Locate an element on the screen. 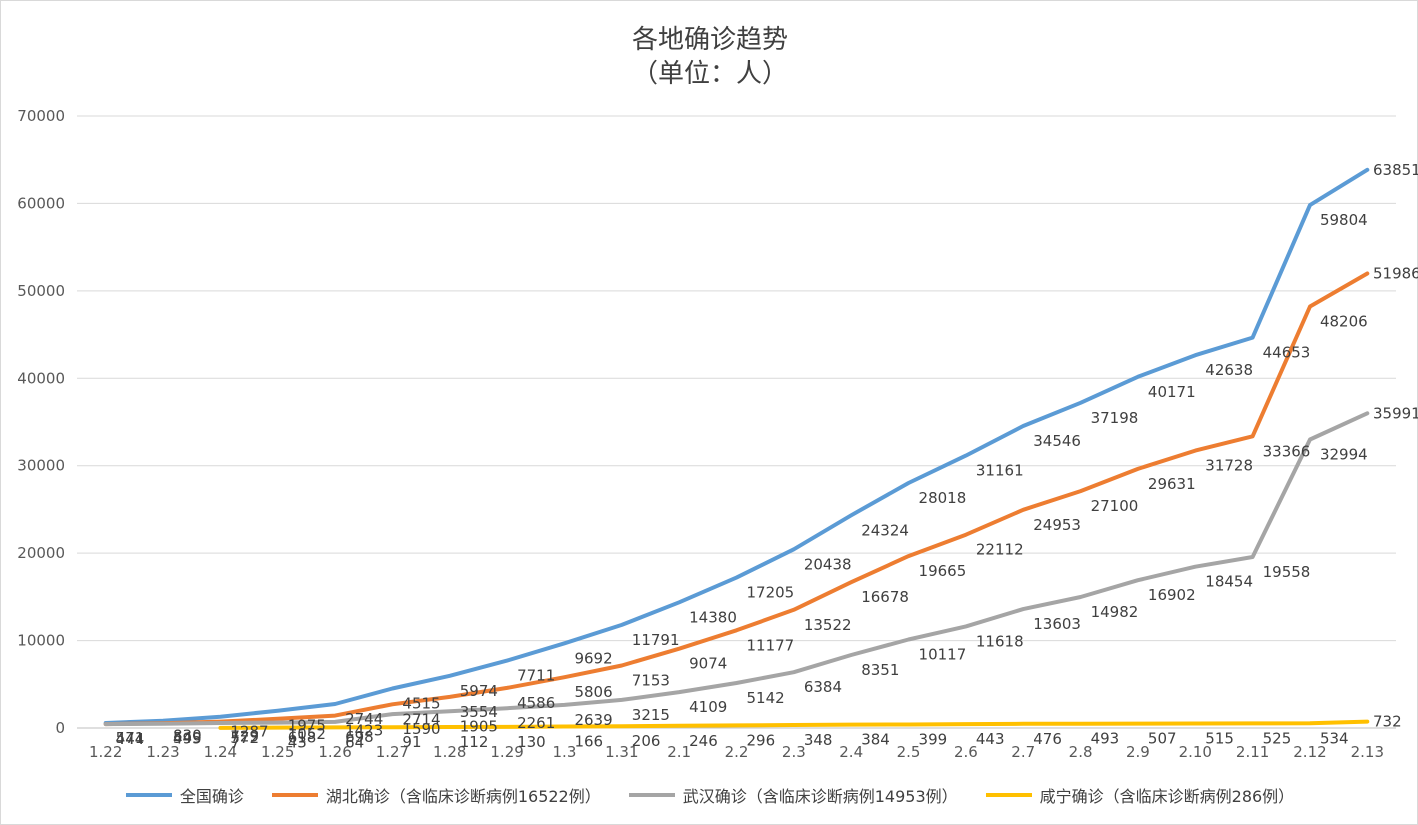 The height and width of the screenshot is (825, 1418). legend-item-1: 湖北确诊（含临床诊断病例16522例） is located at coordinates (436, 795).